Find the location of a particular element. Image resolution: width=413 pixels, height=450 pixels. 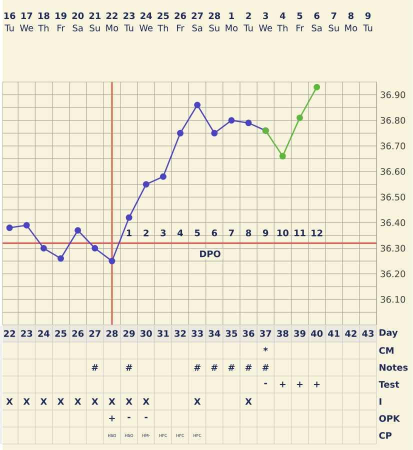

annotation: 9 is located at coordinates (265, 233).